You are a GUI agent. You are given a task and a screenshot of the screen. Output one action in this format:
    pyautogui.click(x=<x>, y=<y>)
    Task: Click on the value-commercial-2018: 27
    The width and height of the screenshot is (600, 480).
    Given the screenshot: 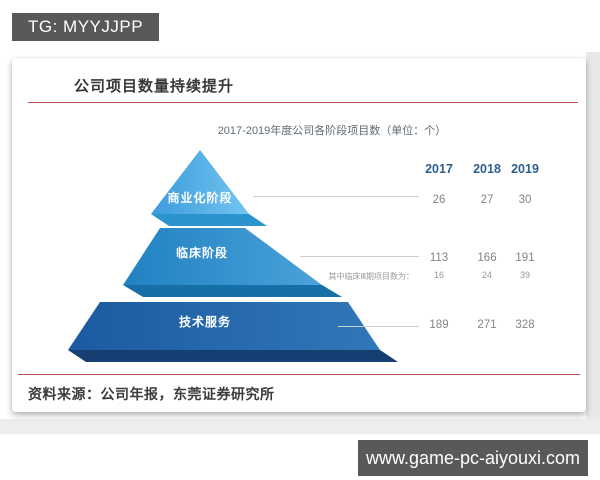 What is the action you would take?
    pyautogui.click(x=487, y=200)
    